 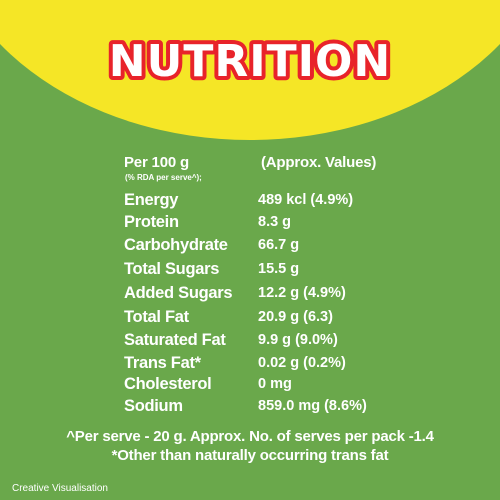 What do you see at coordinates (153, 406) in the screenshot?
I see `nutrient-name: Sodium` at bounding box center [153, 406].